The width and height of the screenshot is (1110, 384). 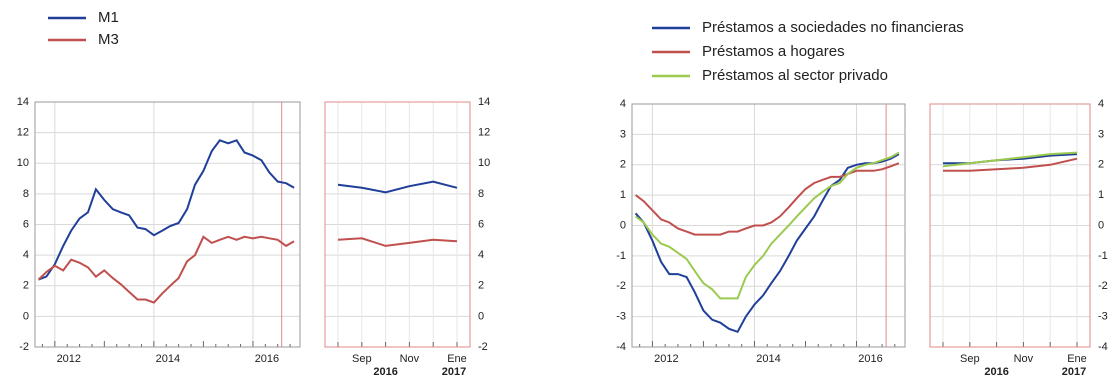 I want to click on legend-label: Préstamos a hogares, so click(x=773, y=51).